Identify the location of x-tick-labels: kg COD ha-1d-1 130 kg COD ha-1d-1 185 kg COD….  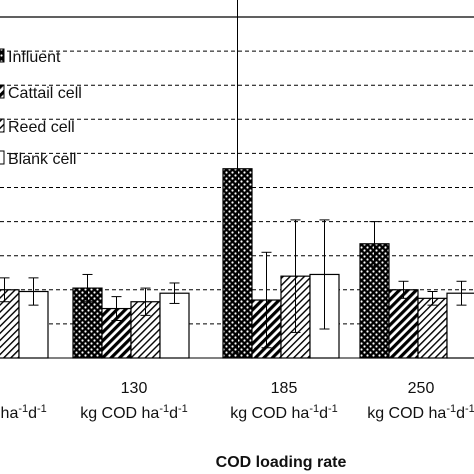
(237, 401).